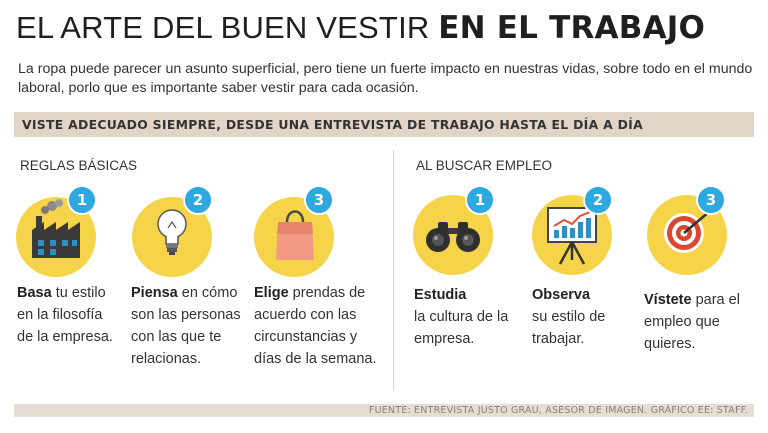  I want to click on section-title-job: AL BUSCAR EMPLEO, so click(484, 165).